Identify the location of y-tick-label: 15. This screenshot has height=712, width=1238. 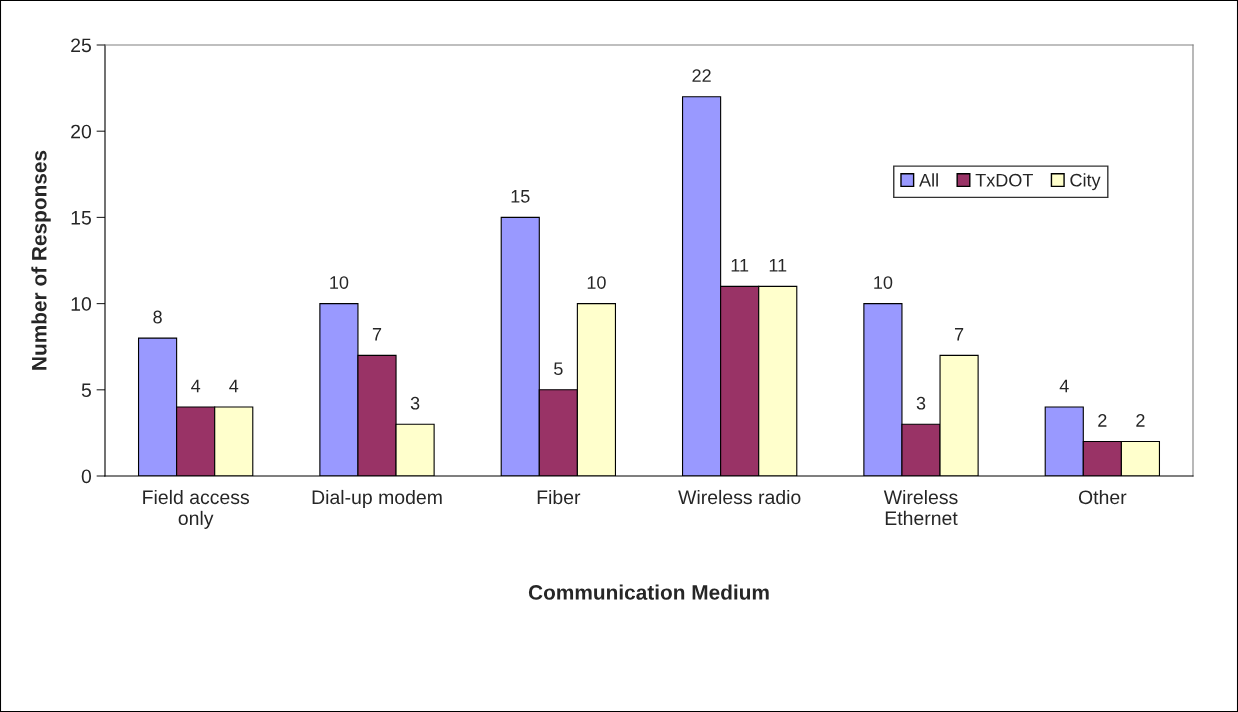
(81, 218).